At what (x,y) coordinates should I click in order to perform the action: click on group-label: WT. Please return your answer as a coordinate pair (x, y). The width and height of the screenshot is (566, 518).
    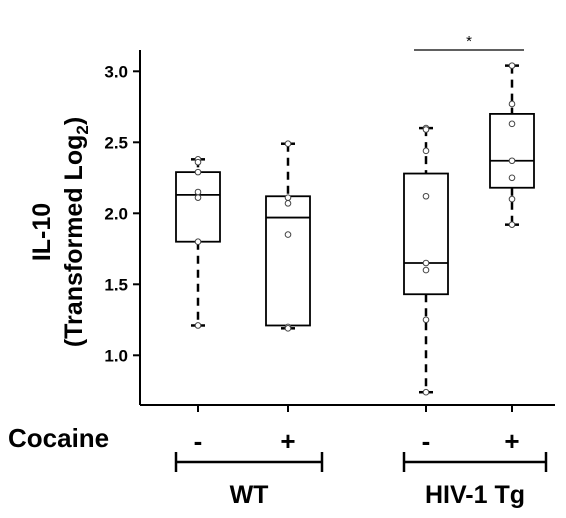
    Looking at the image, I should click on (249, 495).